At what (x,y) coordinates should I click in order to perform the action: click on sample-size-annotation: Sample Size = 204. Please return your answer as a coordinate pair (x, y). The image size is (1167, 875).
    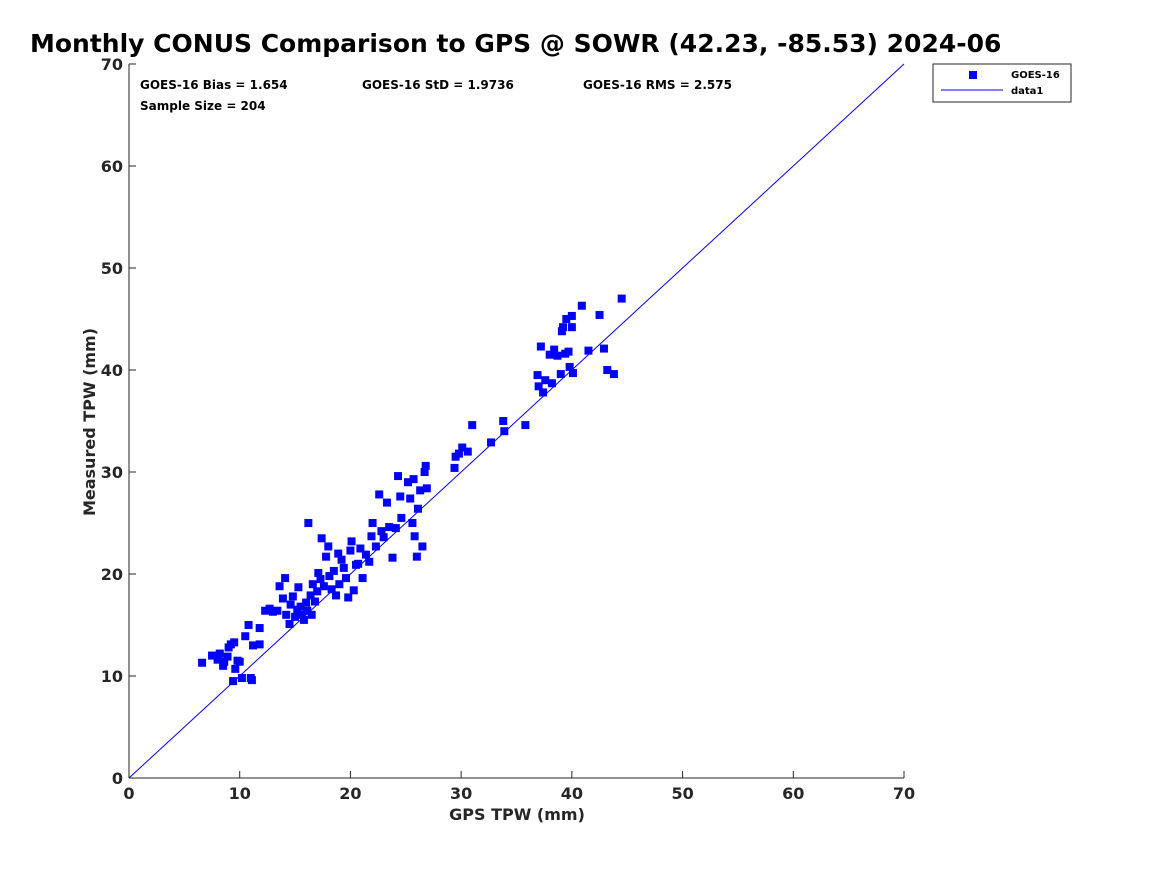
    Looking at the image, I should click on (203, 106).